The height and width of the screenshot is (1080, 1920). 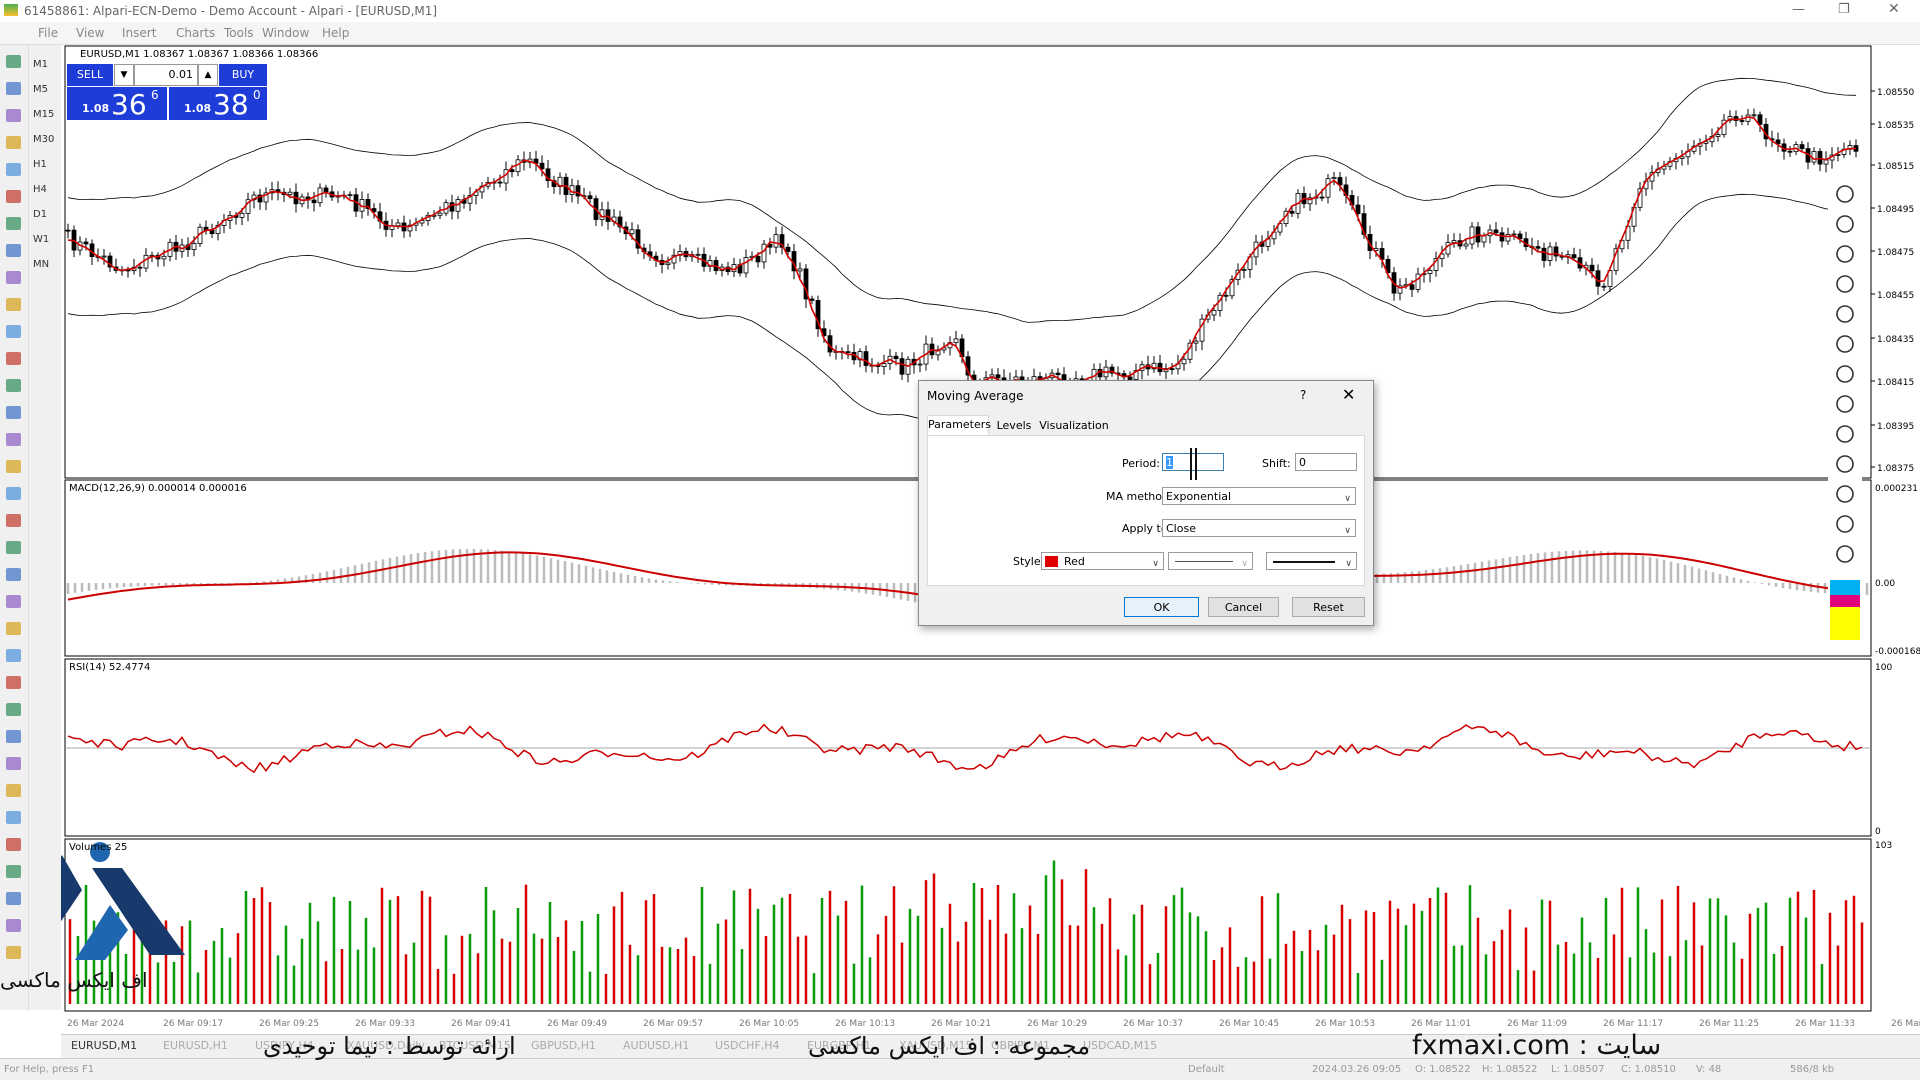 I want to click on color-select: Red ∨, so click(x=1102, y=561).